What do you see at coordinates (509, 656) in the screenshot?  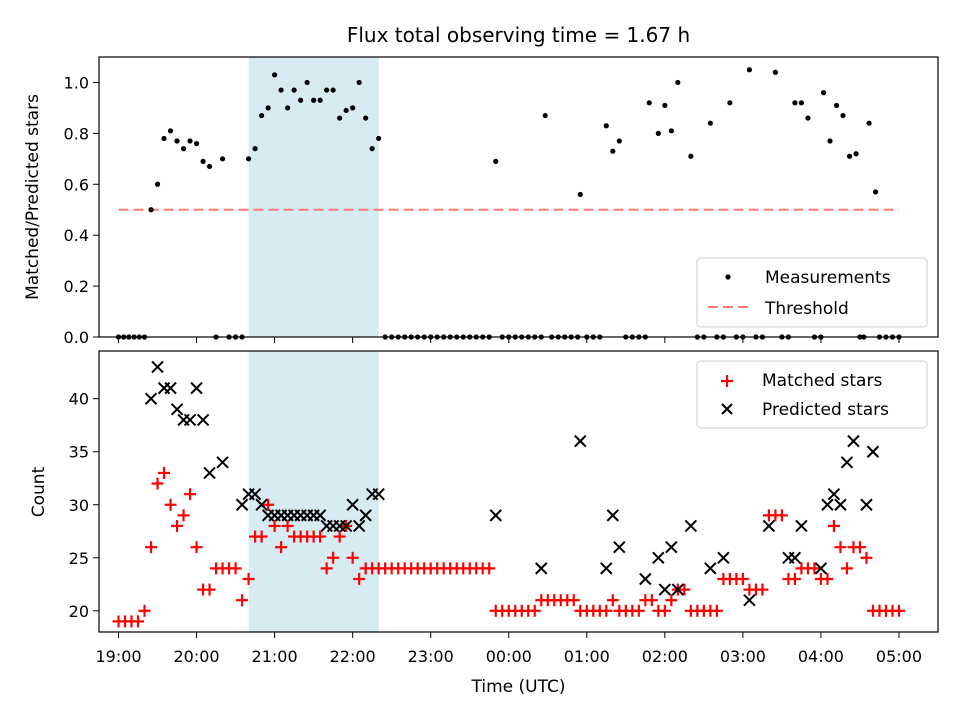 I see `bottom-x-tick-label: 00:00` at bounding box center [509, 656].